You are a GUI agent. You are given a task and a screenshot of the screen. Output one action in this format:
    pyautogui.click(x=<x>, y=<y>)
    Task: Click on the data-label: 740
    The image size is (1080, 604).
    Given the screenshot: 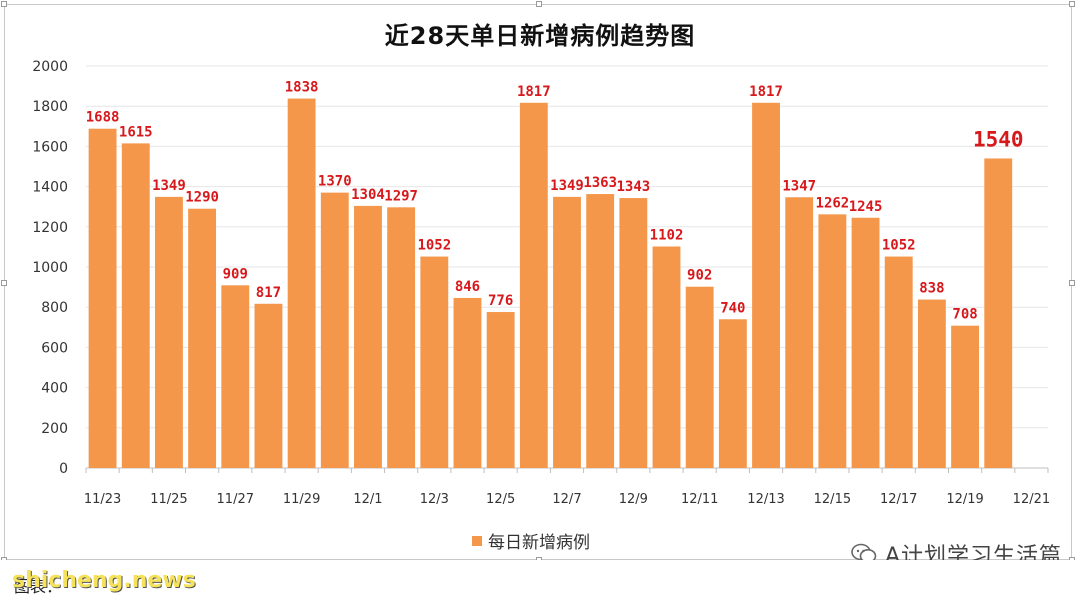 What is the action you would take?
    pyautogui.click(x=732, y=308)
    